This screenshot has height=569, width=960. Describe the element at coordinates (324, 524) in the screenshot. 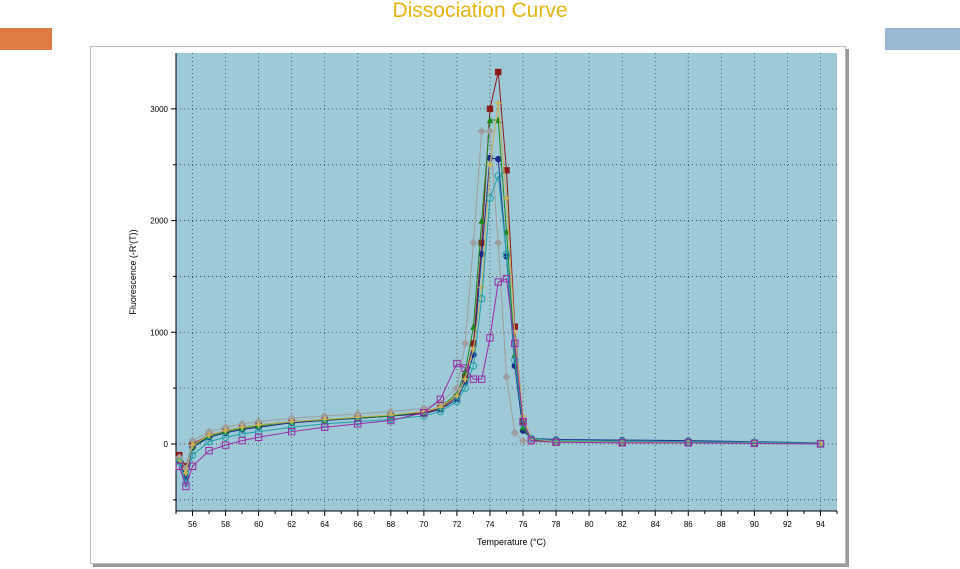

I see `x-tick-label: 64` at that location.